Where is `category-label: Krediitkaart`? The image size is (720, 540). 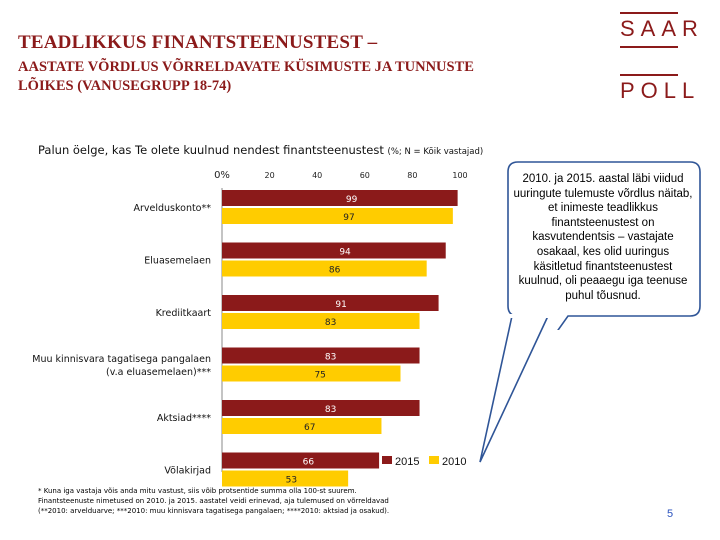 category-label: Krediitkaart is located at coordinates (184, 313).